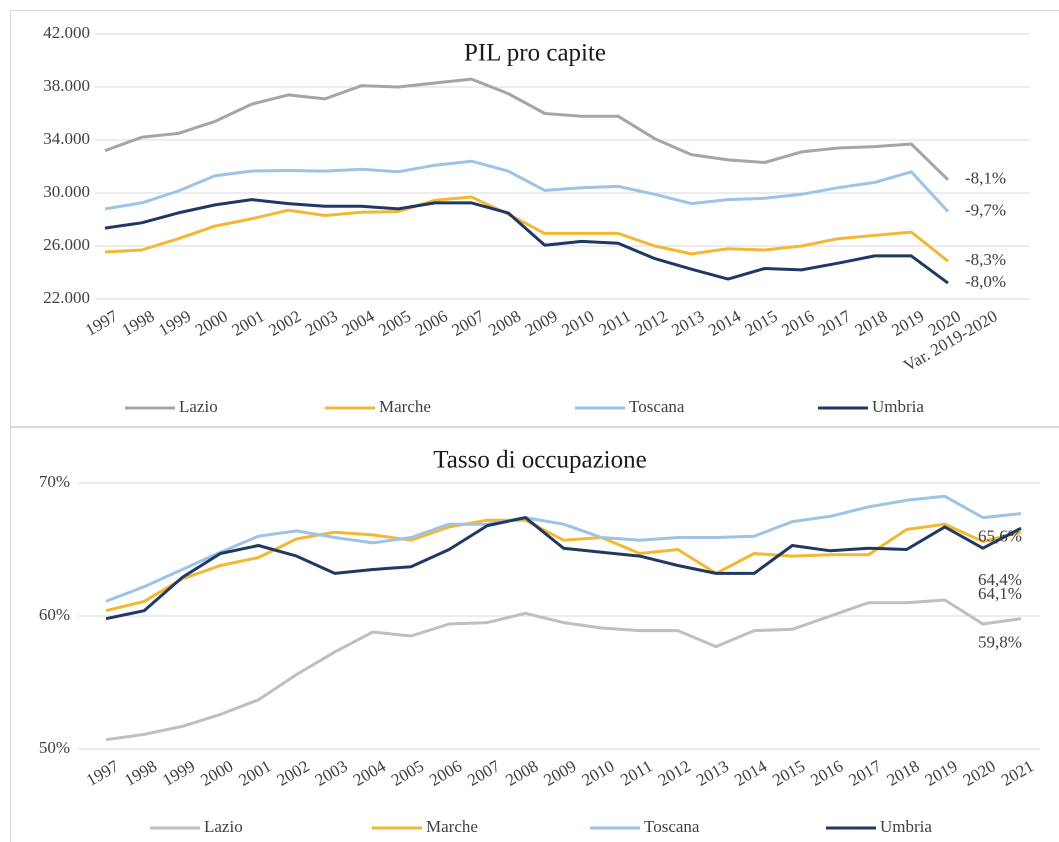  What do you see at coordinates (66, 244) in the screenshot?
I see `y-tick-label: 26.000` at bounding box center [66, 244].